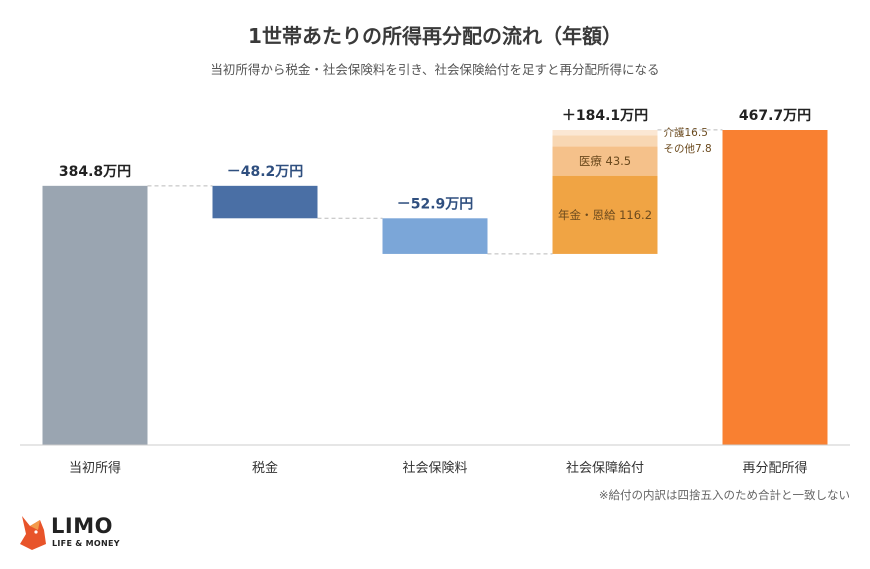 The image size is (870, 569). Describe the element at coordinates (688, 148) in the screenshot. I see `segment-label-4: その他7.8` at that location.